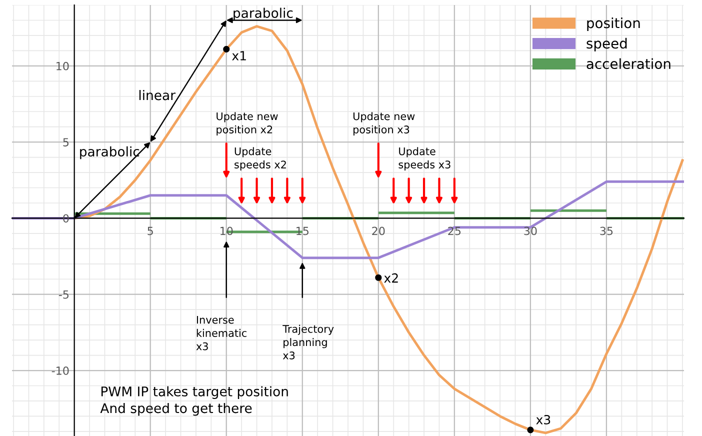 Image resolution: width=702 pixels, height=436 pixels. I want to click on annotation: Update speeds x3, so click(424, 158).